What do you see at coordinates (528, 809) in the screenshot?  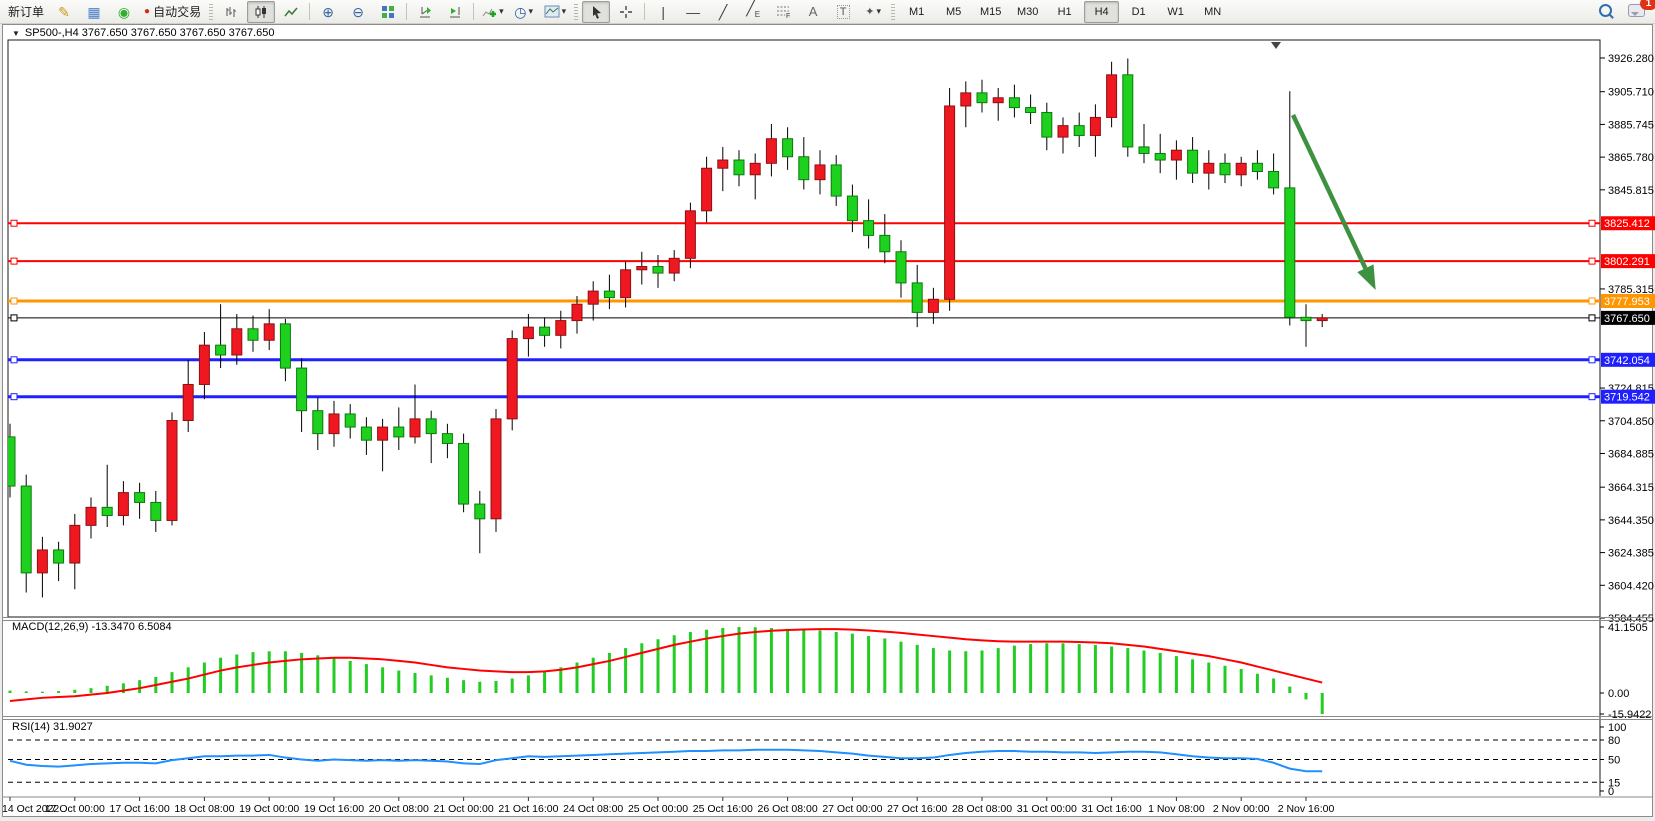 I see `time-axis-label: 21 Oct 16:00` at bounding box center [528, 809].